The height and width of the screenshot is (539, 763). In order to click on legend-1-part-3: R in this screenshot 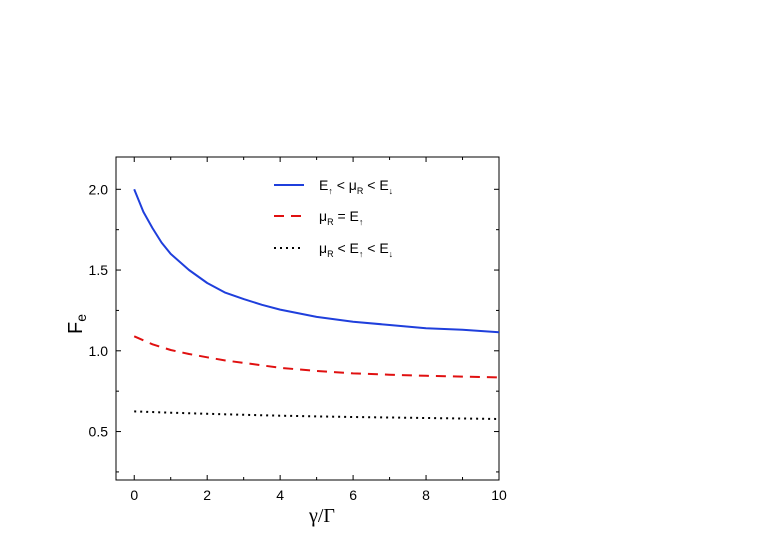, I will do `click(360, 191)`.